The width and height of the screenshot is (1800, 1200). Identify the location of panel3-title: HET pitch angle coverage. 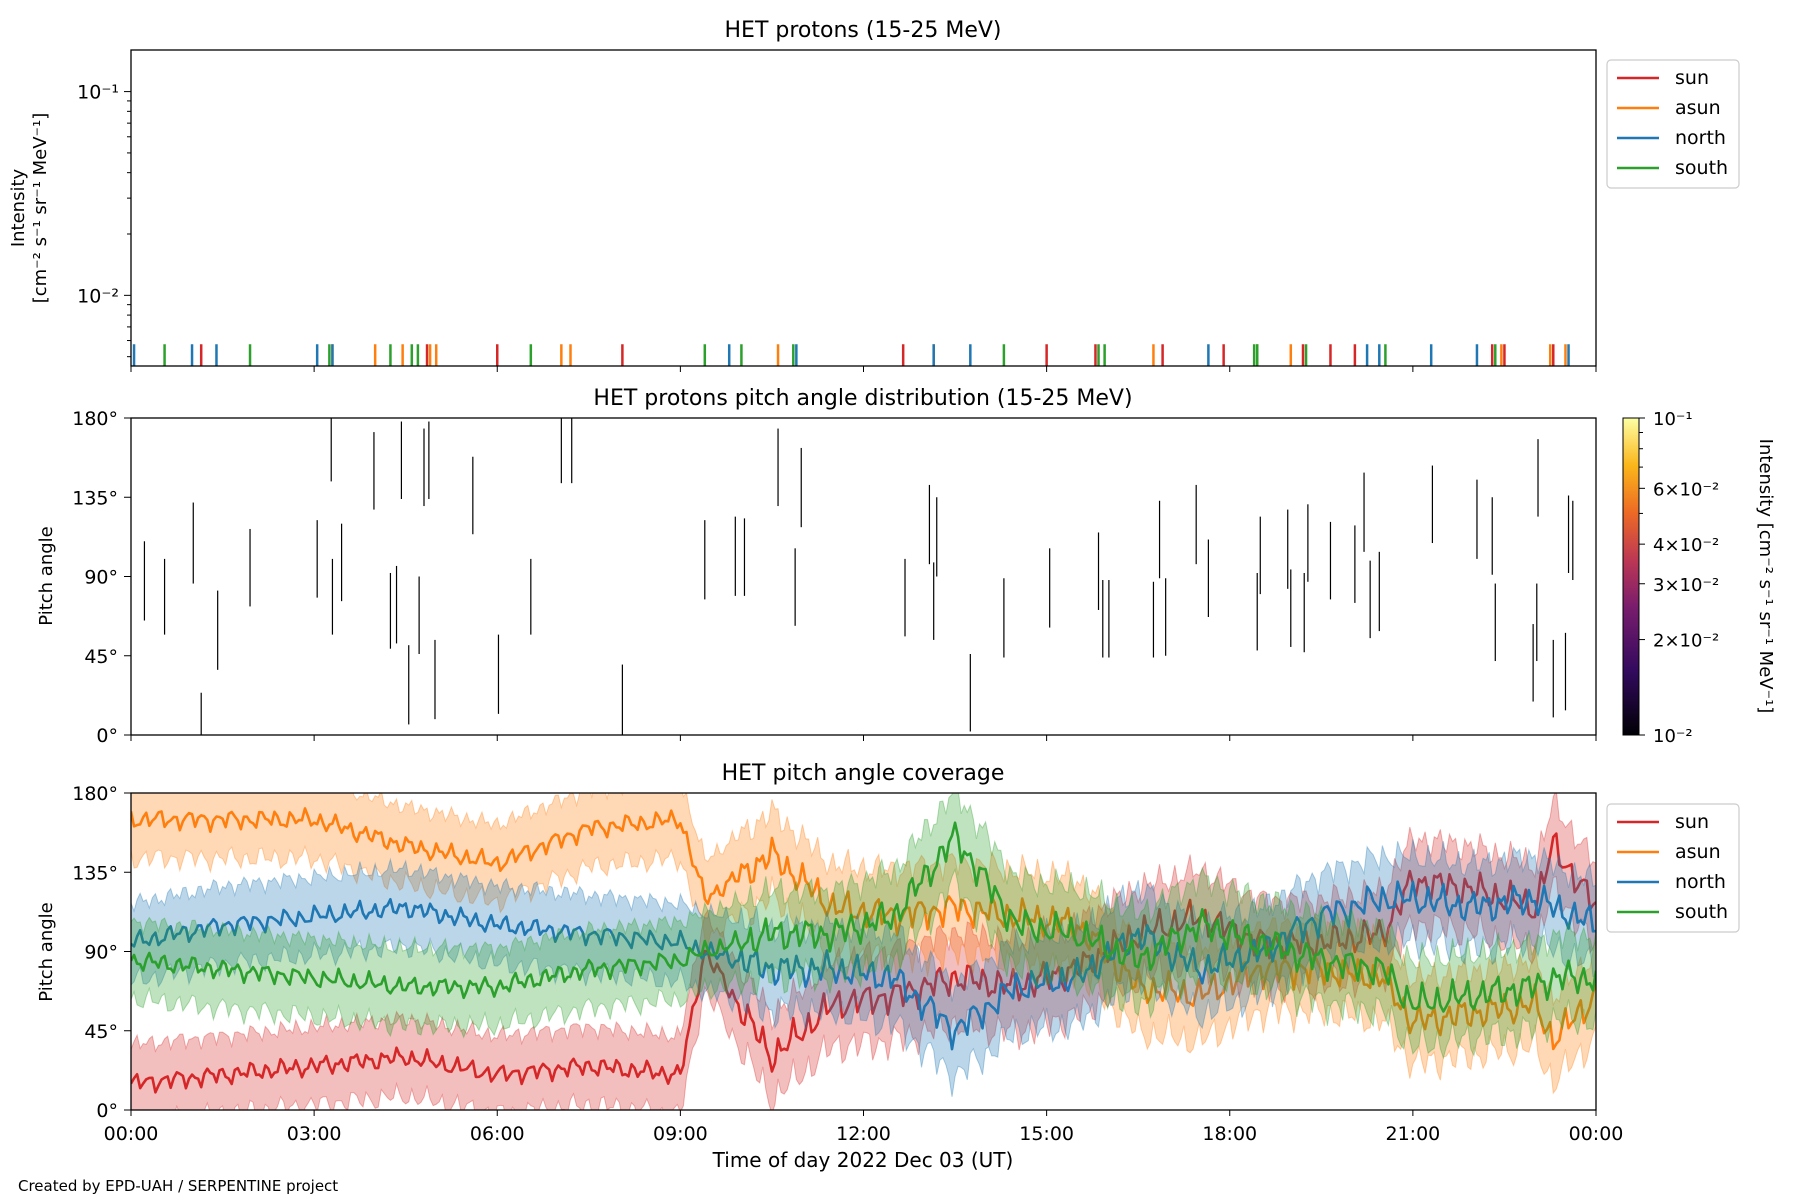
(863, 773).